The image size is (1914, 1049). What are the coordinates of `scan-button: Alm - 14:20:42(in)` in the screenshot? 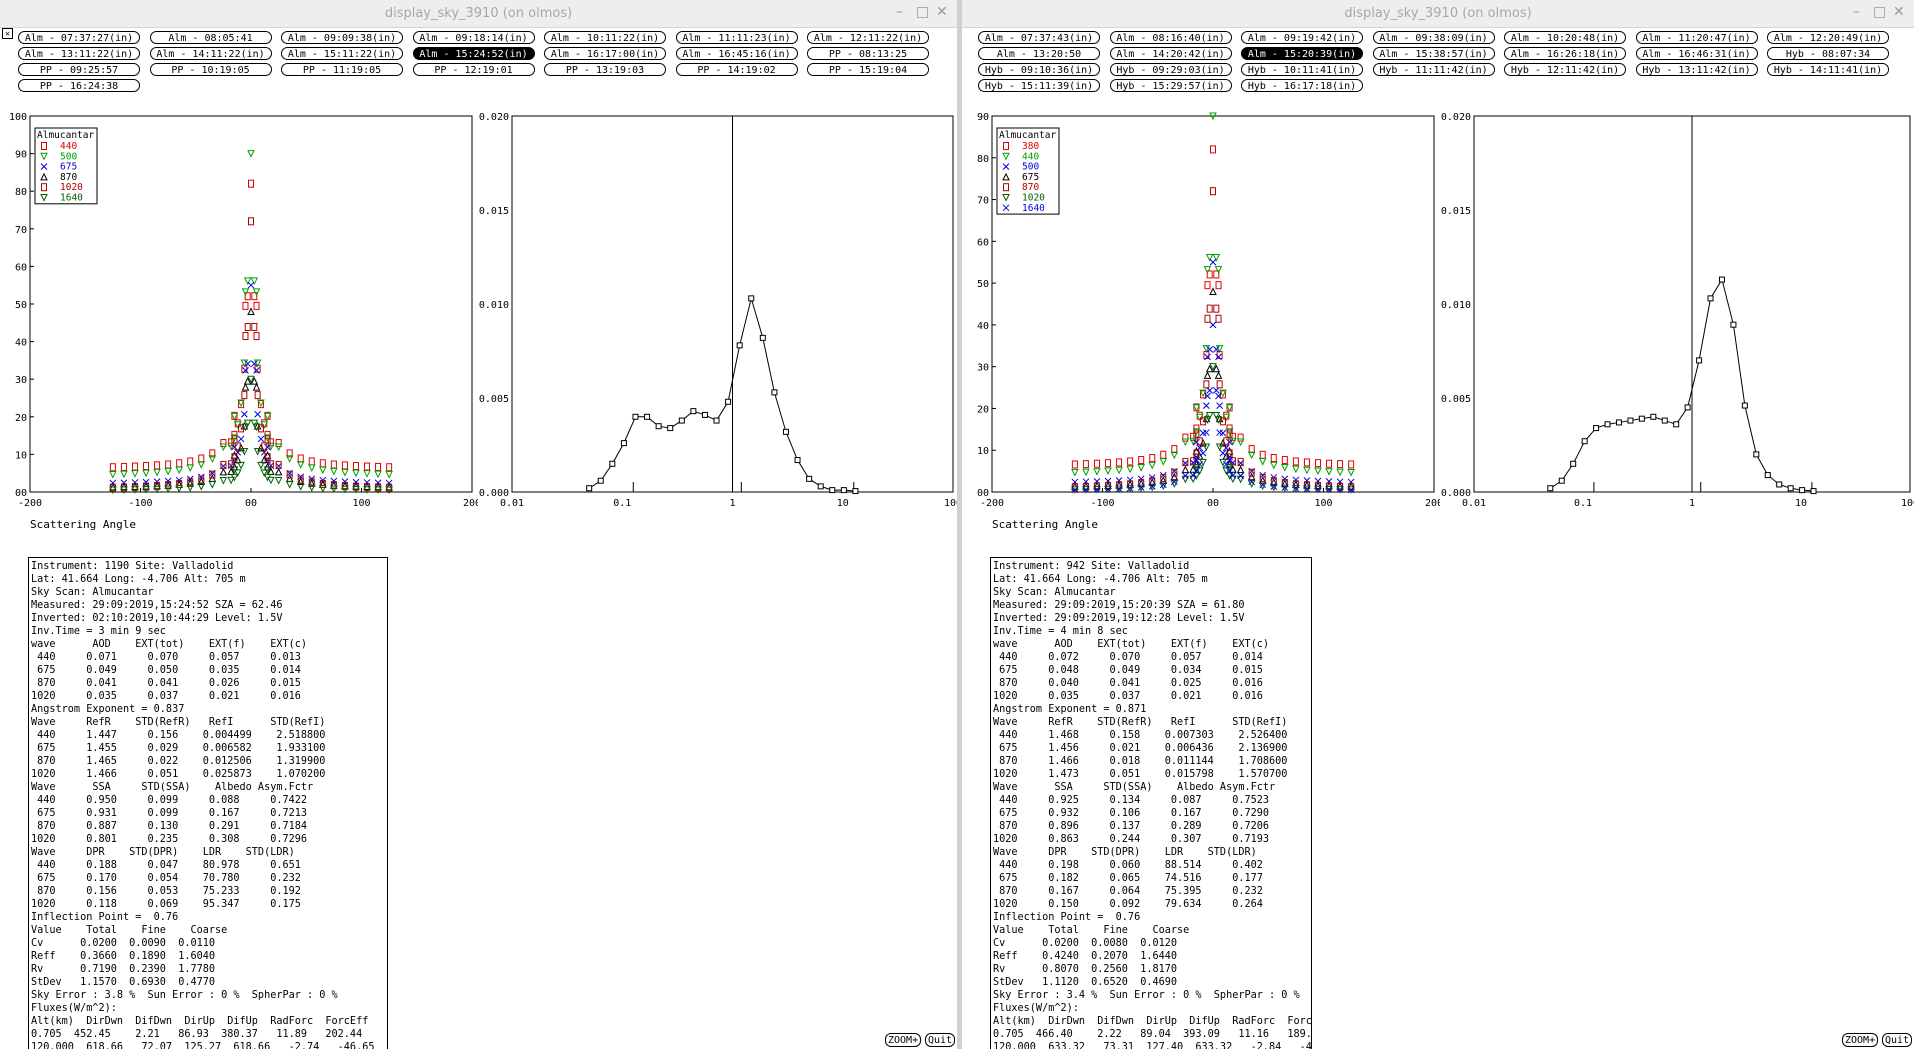 It's located at (1170, 53).